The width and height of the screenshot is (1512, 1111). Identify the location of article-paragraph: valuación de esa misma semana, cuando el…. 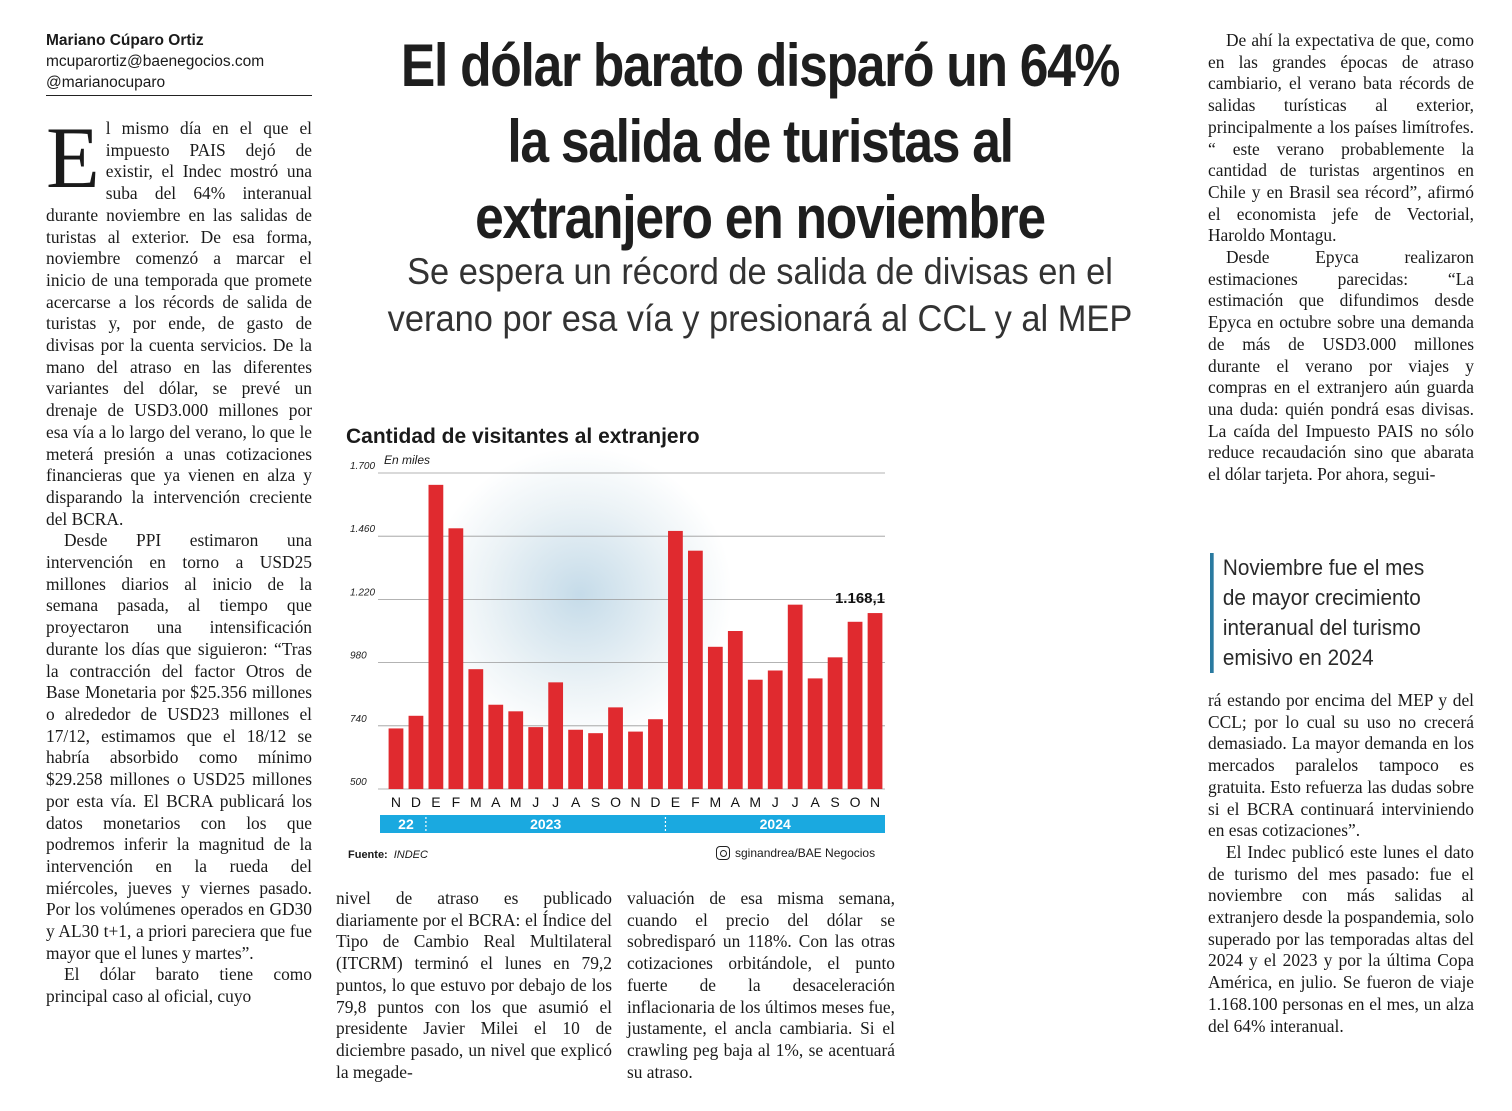
(761, 985).